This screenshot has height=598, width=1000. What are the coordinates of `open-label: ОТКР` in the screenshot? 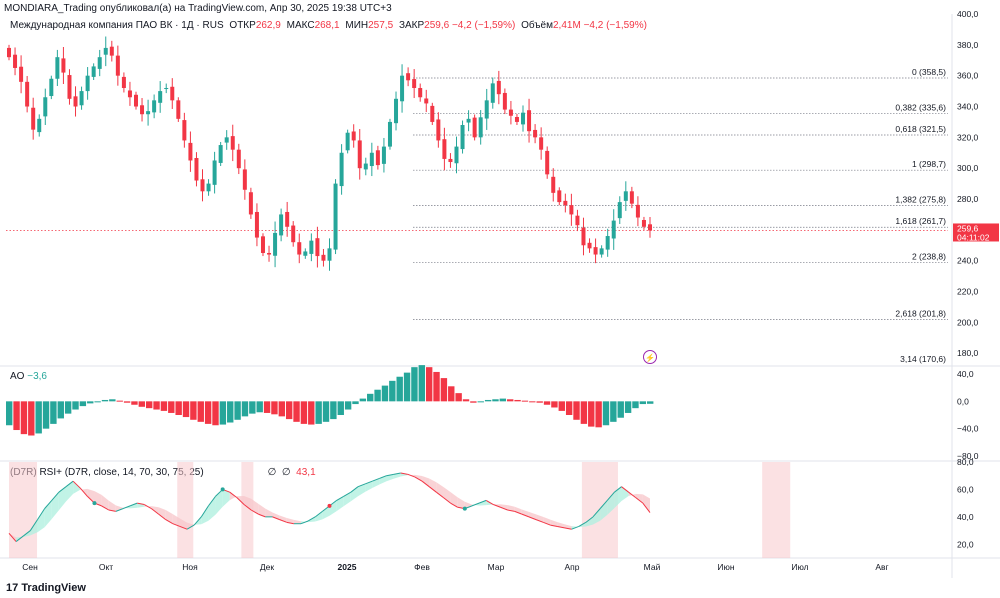 It's located at (242, 25).